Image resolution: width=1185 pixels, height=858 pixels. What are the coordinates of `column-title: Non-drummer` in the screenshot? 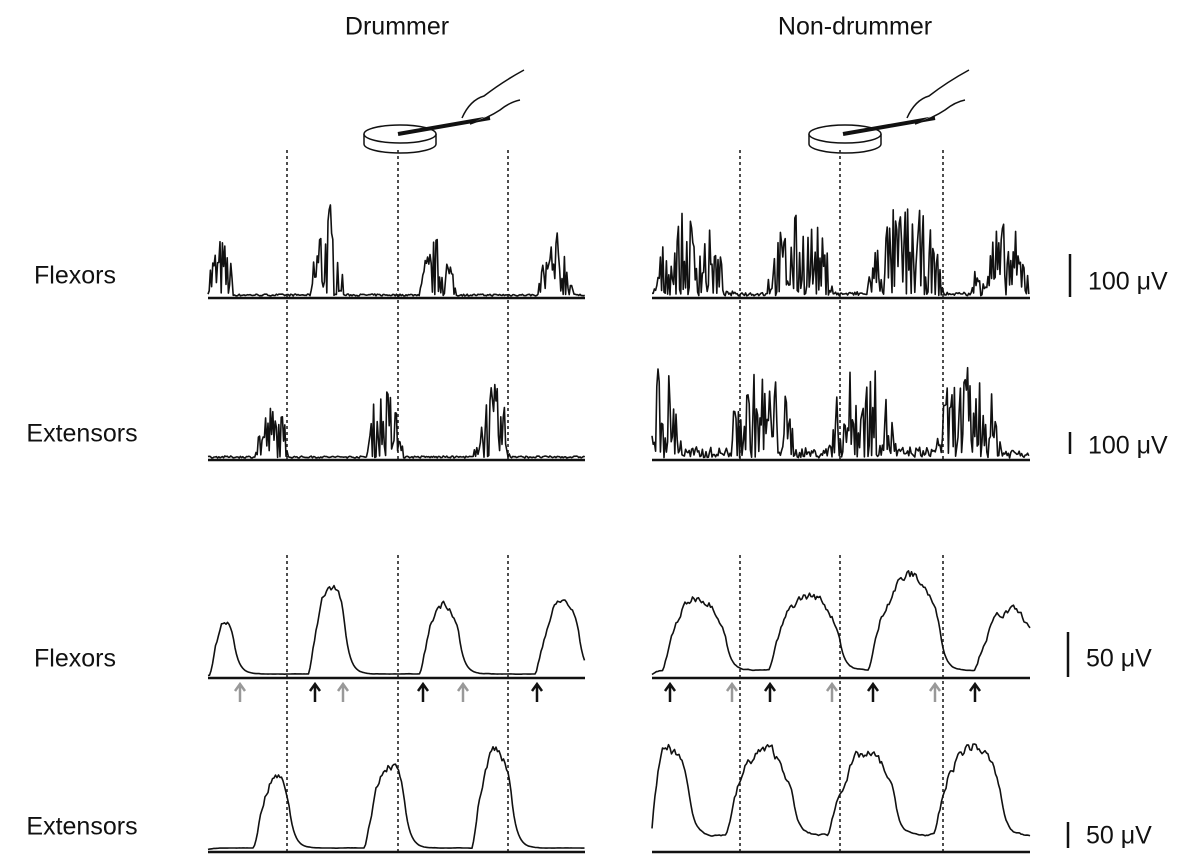 It's located at (855, 27).